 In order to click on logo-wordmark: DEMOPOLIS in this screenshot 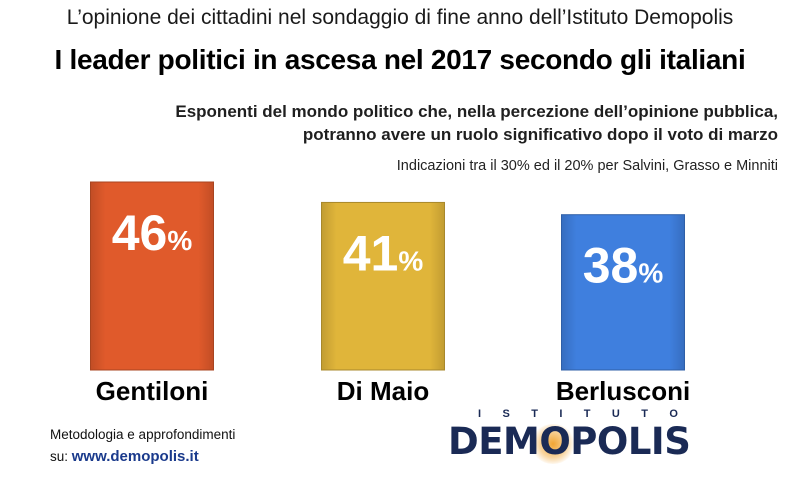, I will do `click(569, 442)`.